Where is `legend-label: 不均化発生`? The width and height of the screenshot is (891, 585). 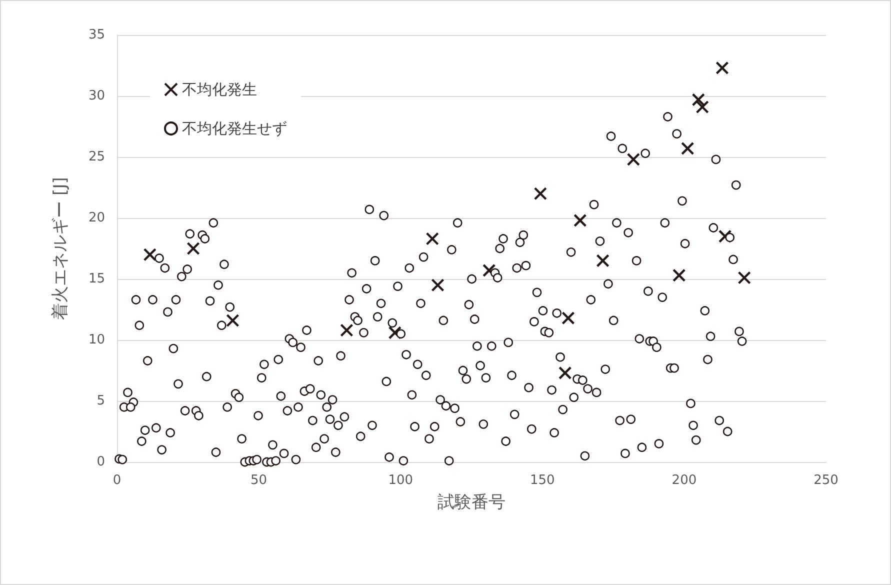 legend-label: 不均化発生 is located at coordinates (219, 89).